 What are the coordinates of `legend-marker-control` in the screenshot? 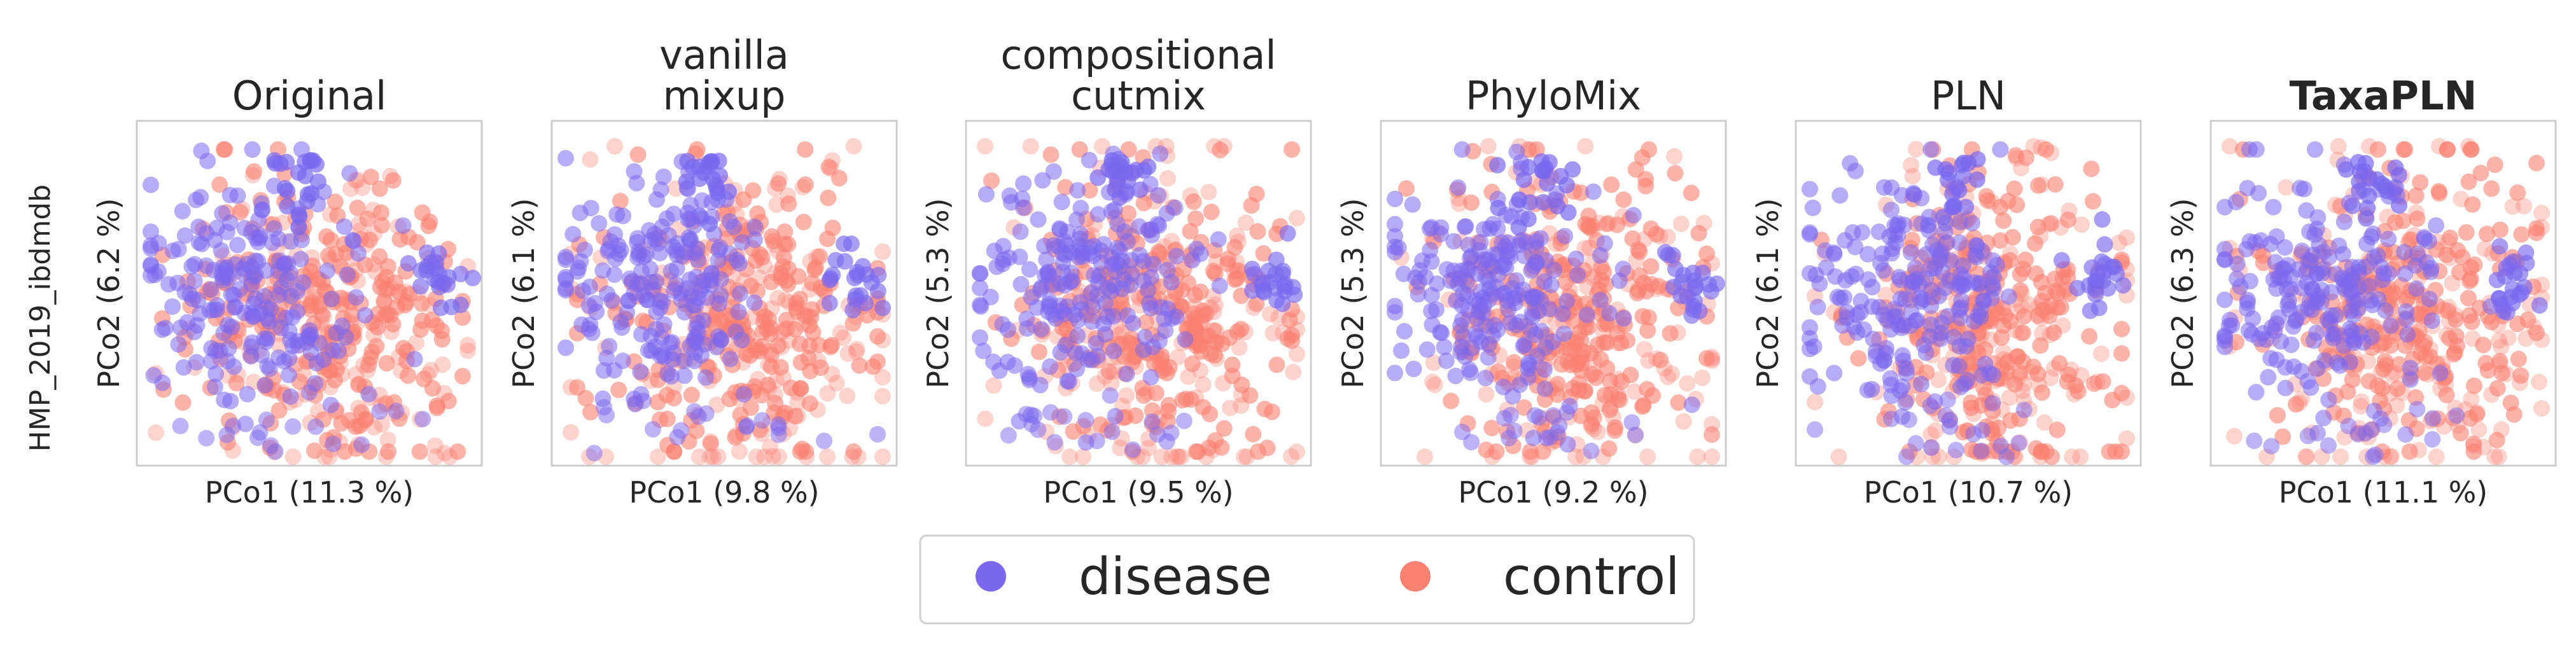 It's located at (1415, 576).